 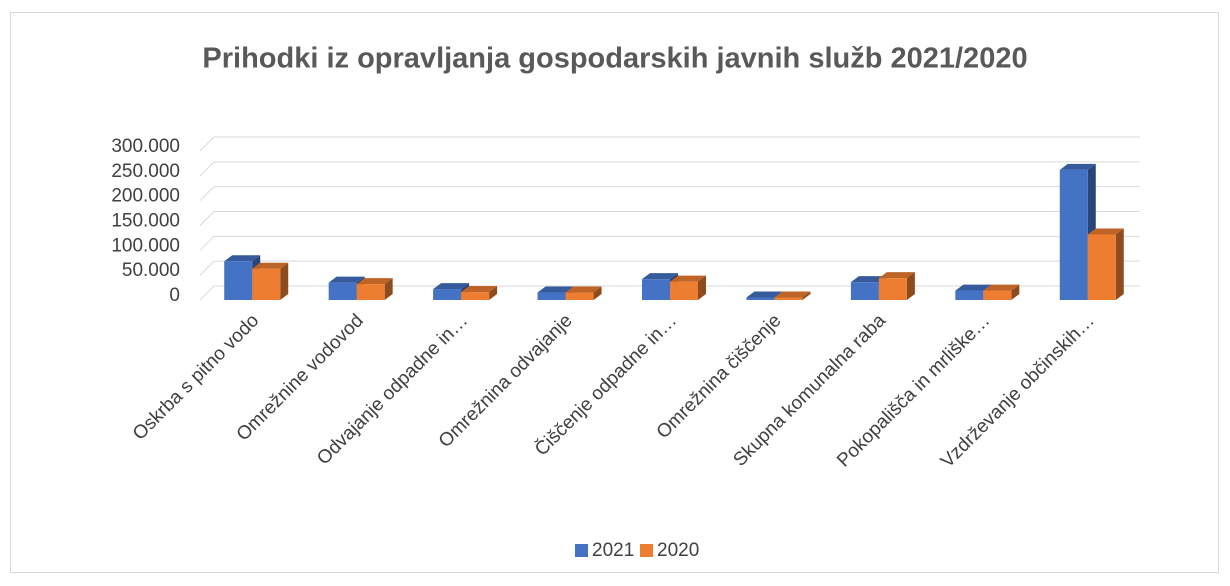 I want to click on y-tick-label: 250.000, so click(x=145, y=171).